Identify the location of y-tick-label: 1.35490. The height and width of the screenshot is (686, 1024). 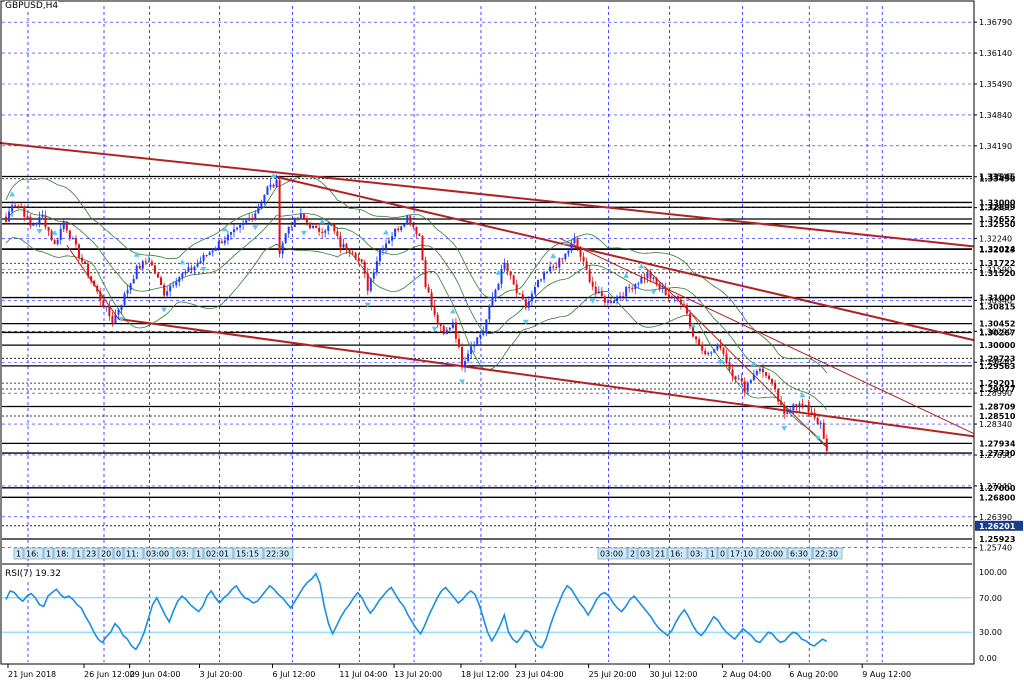
(995, 84).